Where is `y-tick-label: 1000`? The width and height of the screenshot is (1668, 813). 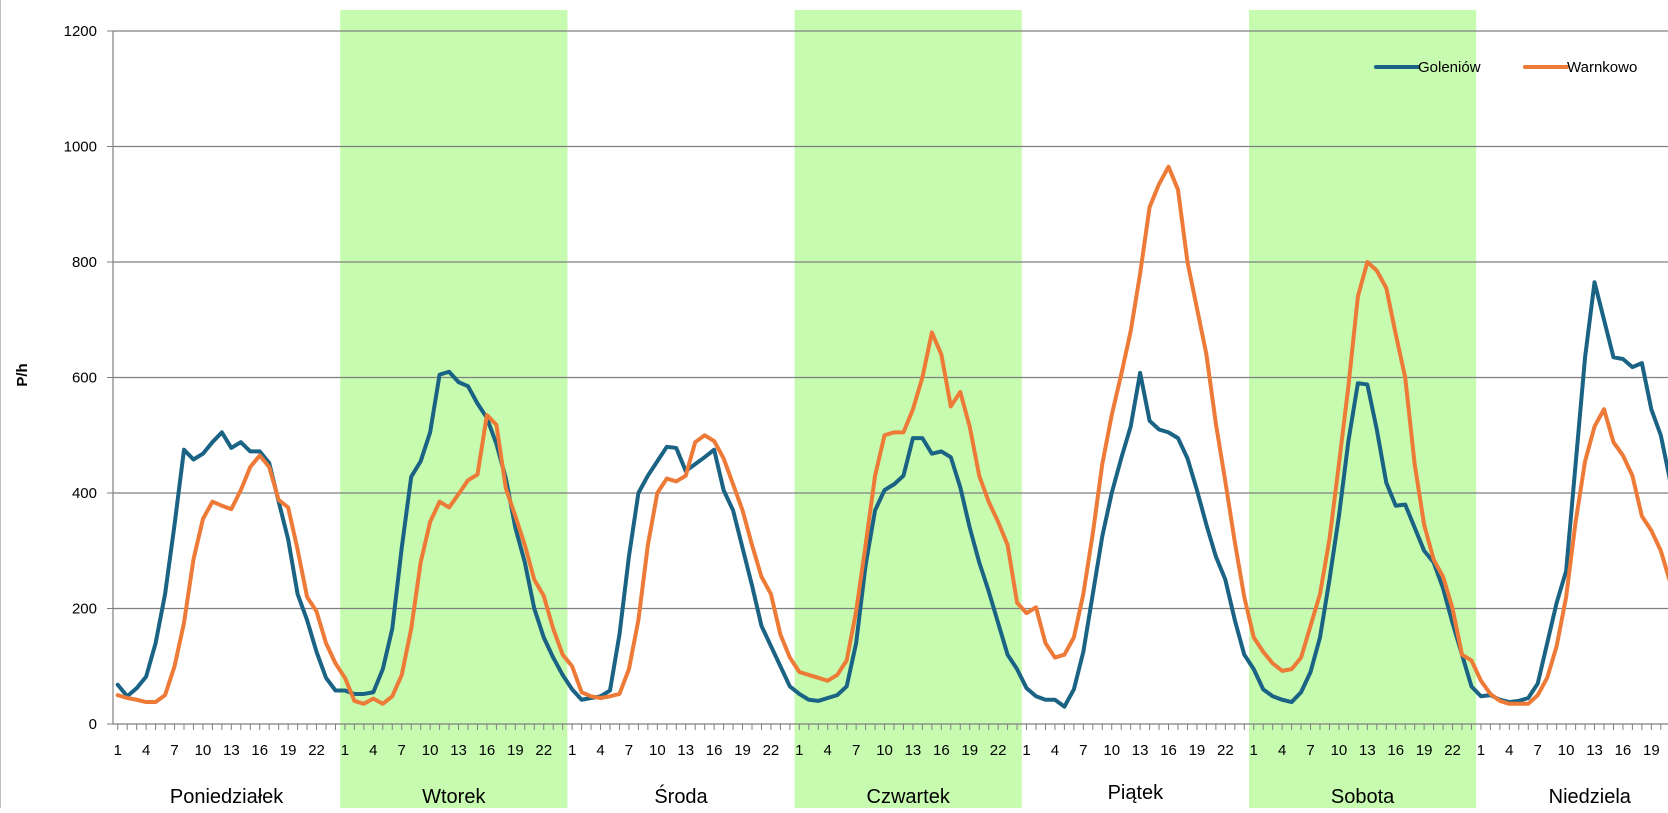 y-tick-label: 1000 is located at coordinates (80, 147).